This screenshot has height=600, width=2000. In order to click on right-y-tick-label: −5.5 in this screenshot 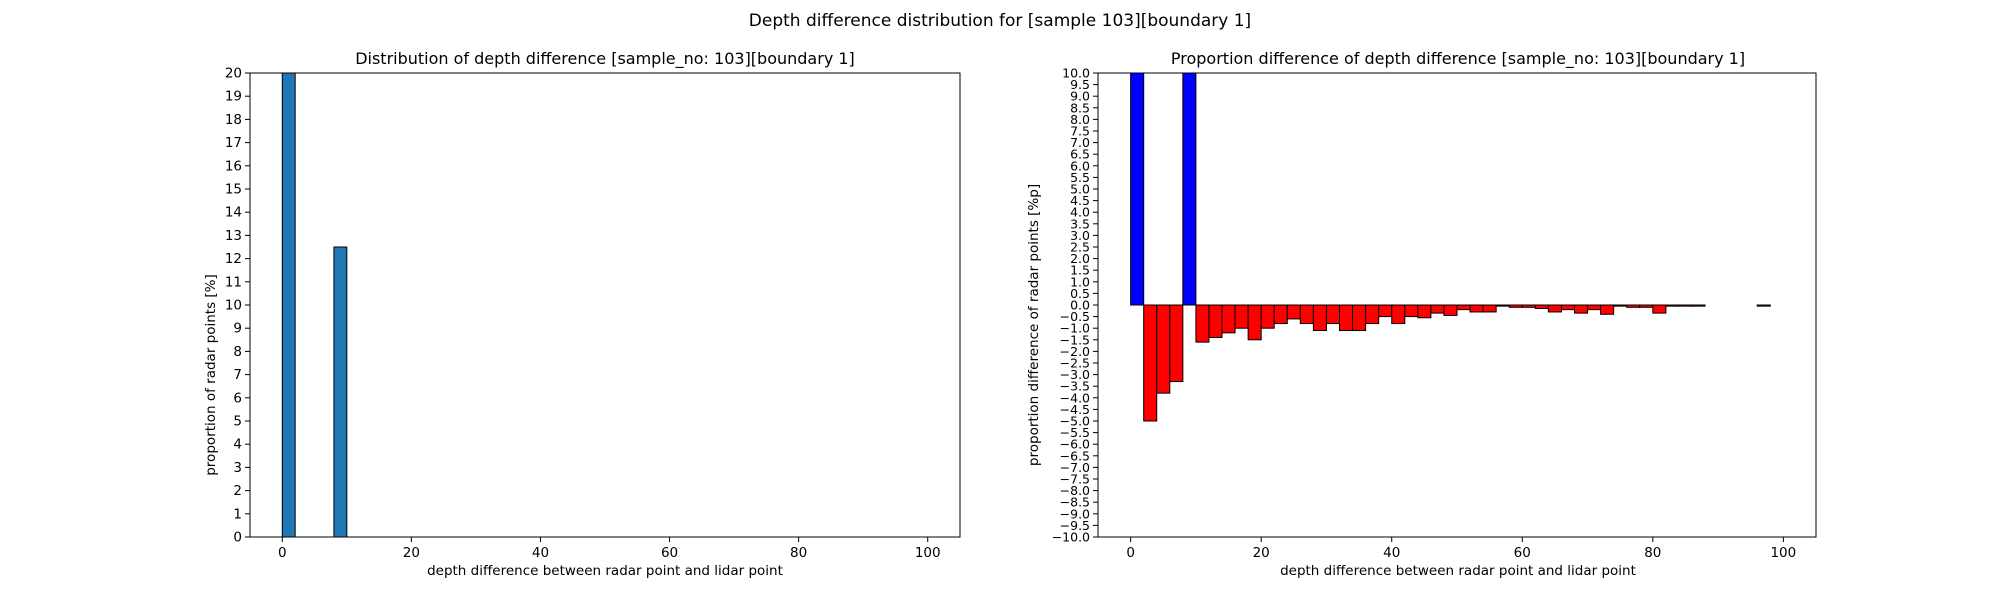, I will do `click(1075, 432)`.